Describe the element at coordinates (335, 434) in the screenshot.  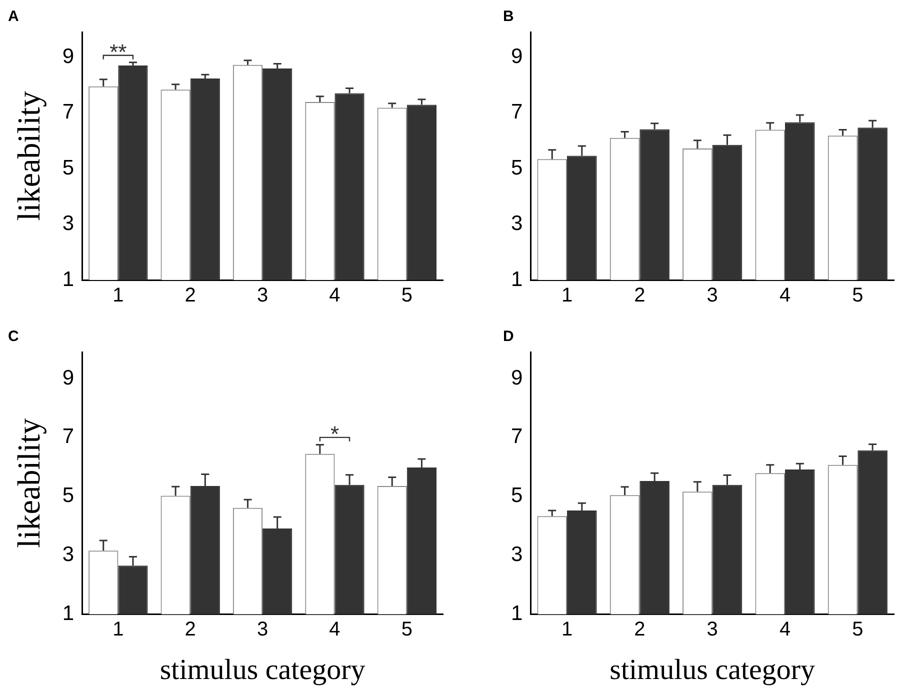
I see `annotation: *` at that location.